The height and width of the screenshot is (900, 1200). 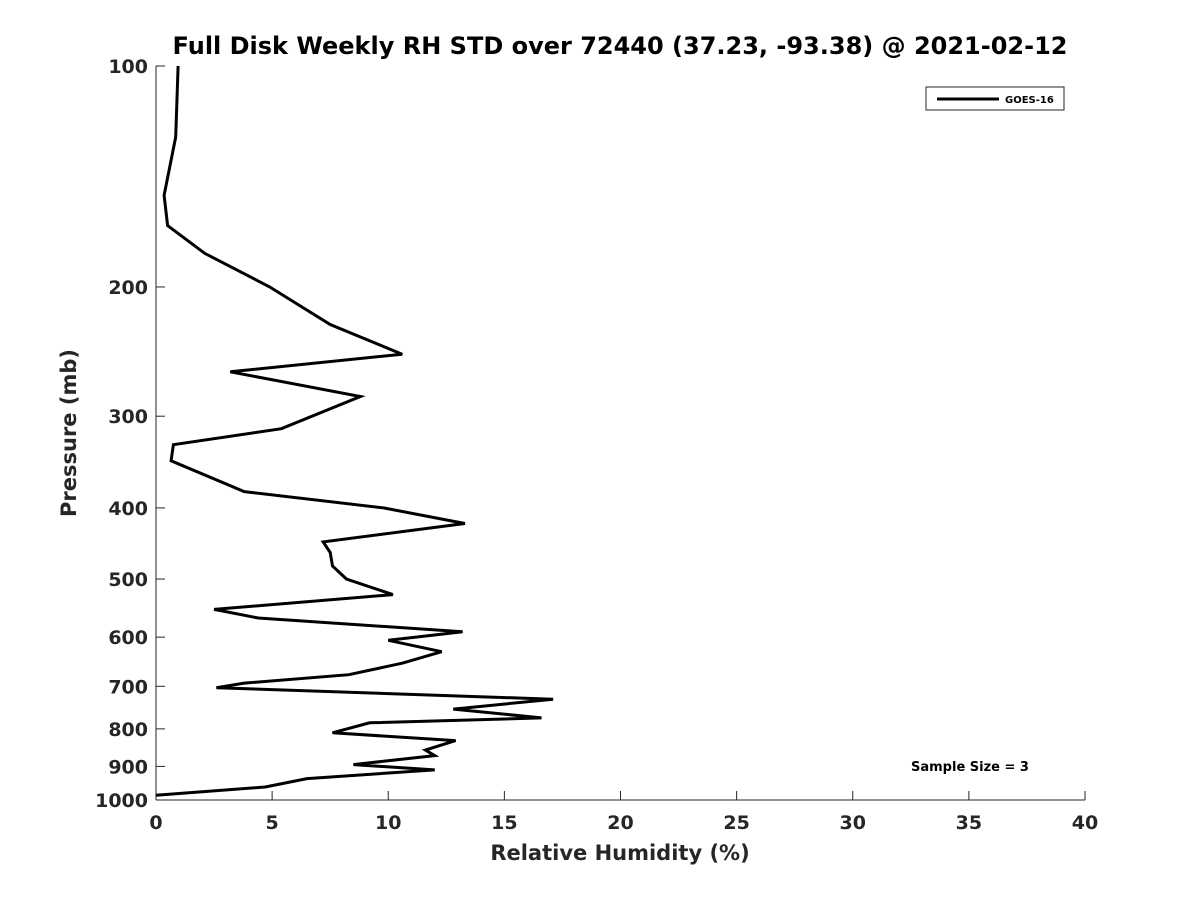 What do you see at coordinates (128, 509) in the screenshot?
I see `y-tick-label: 400` at bounding box center [128, 509].